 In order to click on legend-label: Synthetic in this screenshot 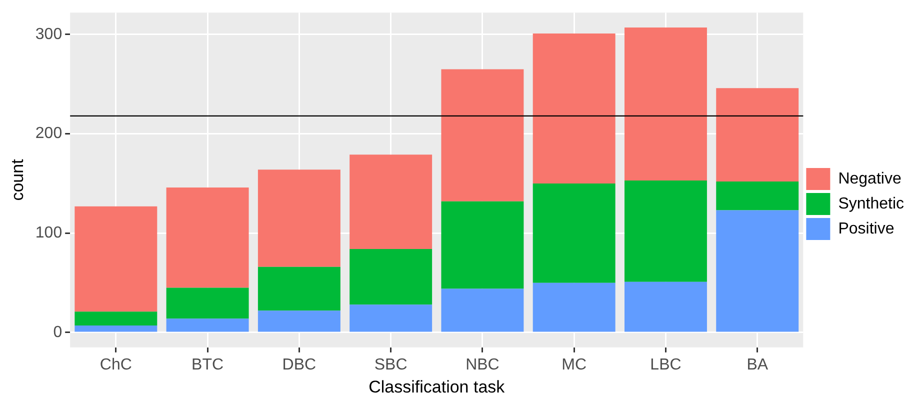, I will do `click(871, 203)`.